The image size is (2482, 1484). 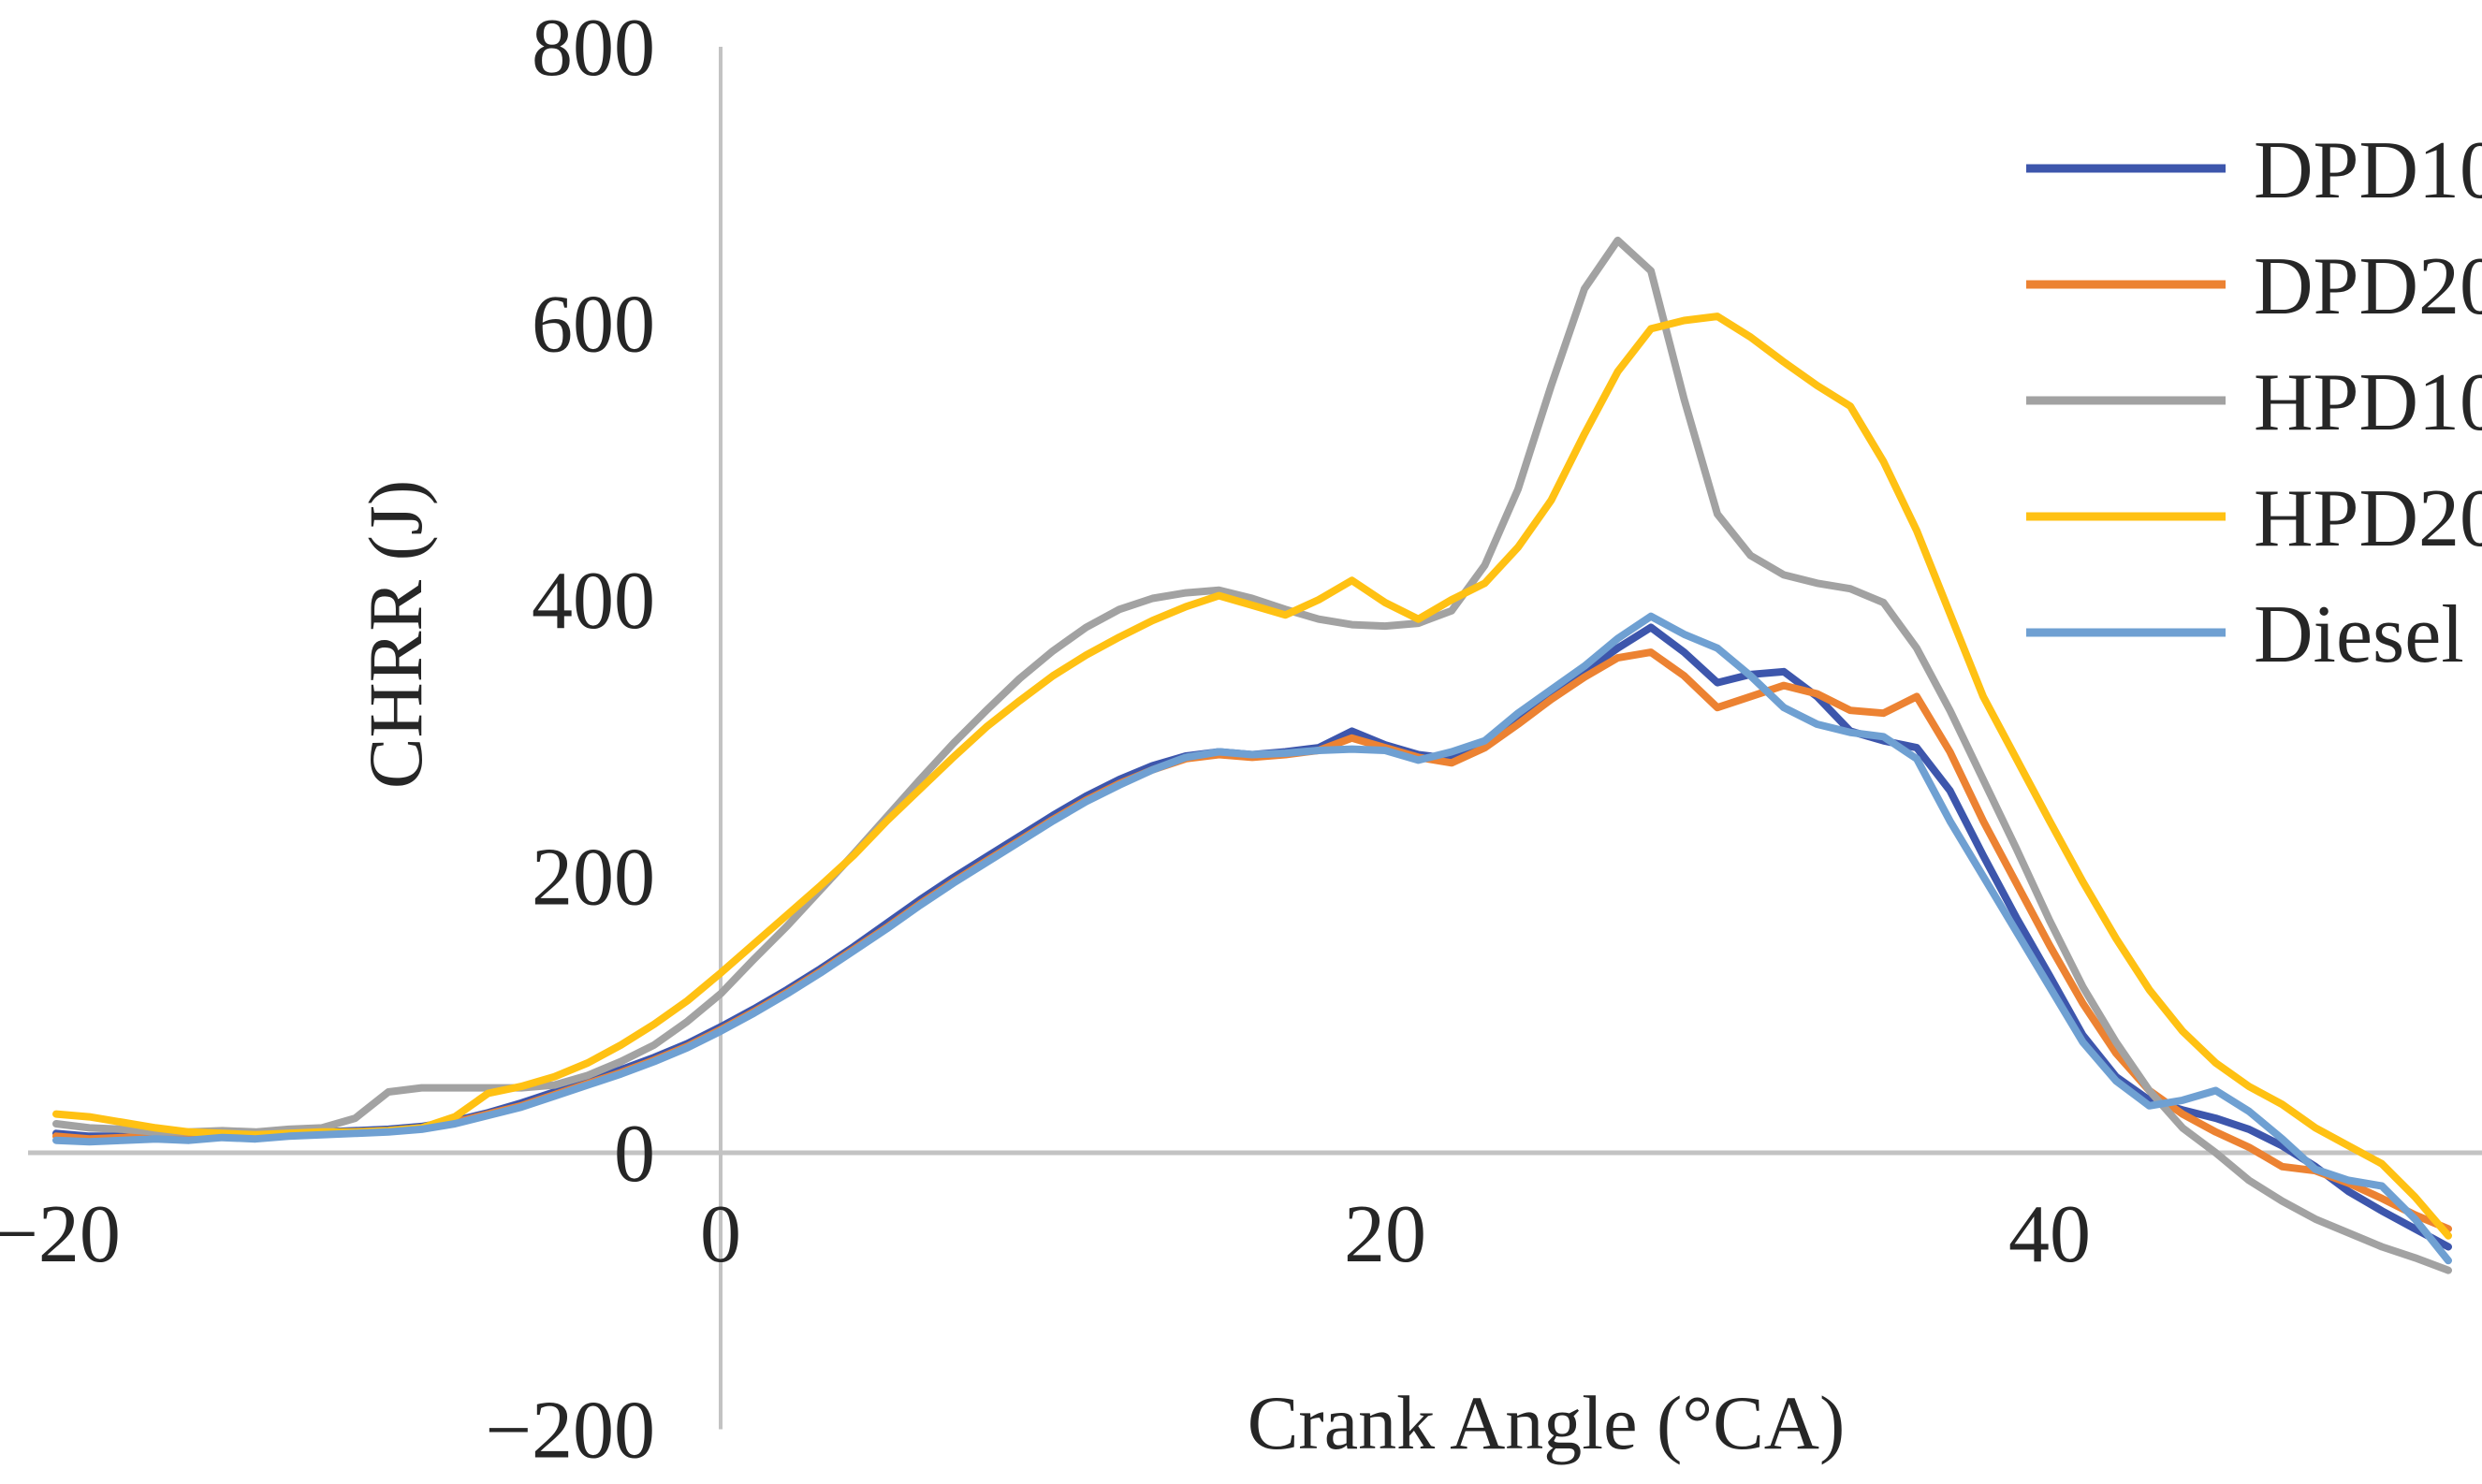 I want to click on x-tick-label-0: 0, so click(x=720, y=1234).